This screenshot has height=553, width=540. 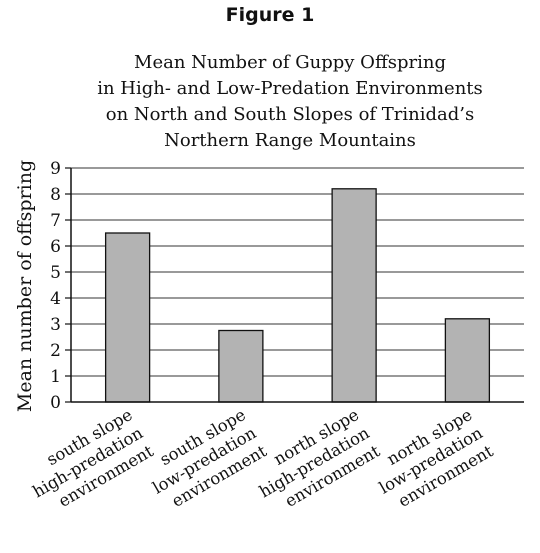 I want to click on y-tick-label: 0, so click(x=55, y=403).